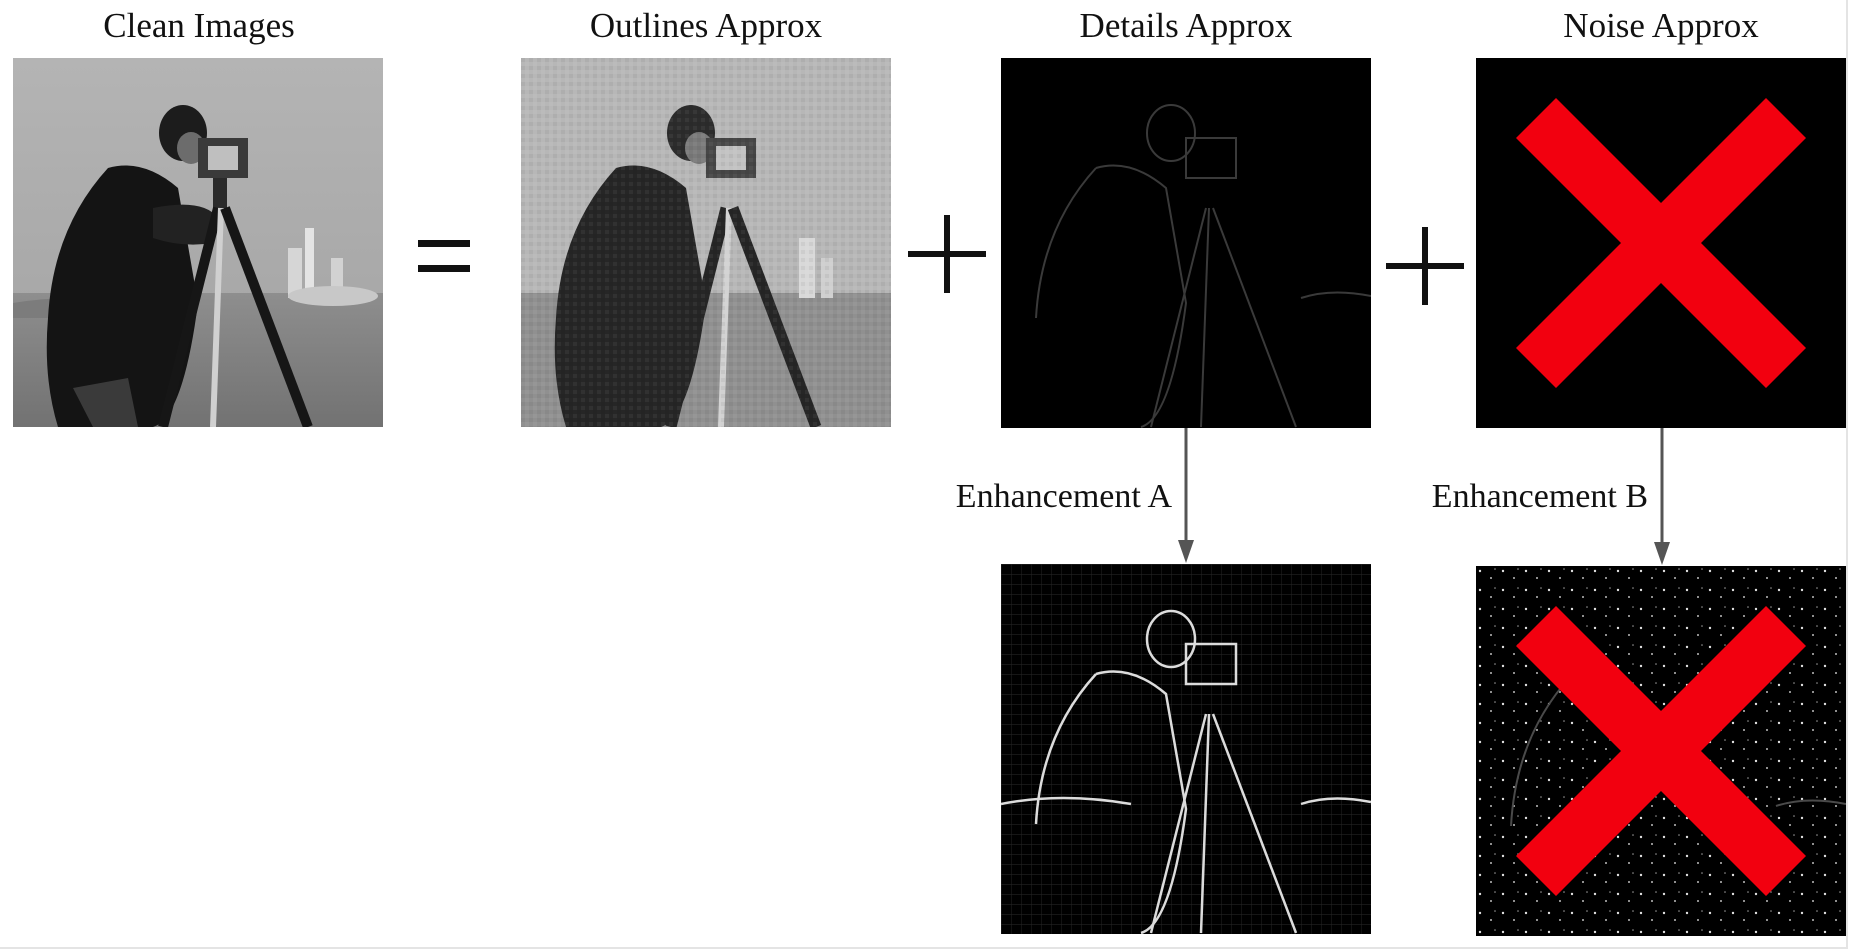 The width and height of the screenshot is (1870, 952). I want to click on title-details-approx: Details Approx, so click(1186, 25).